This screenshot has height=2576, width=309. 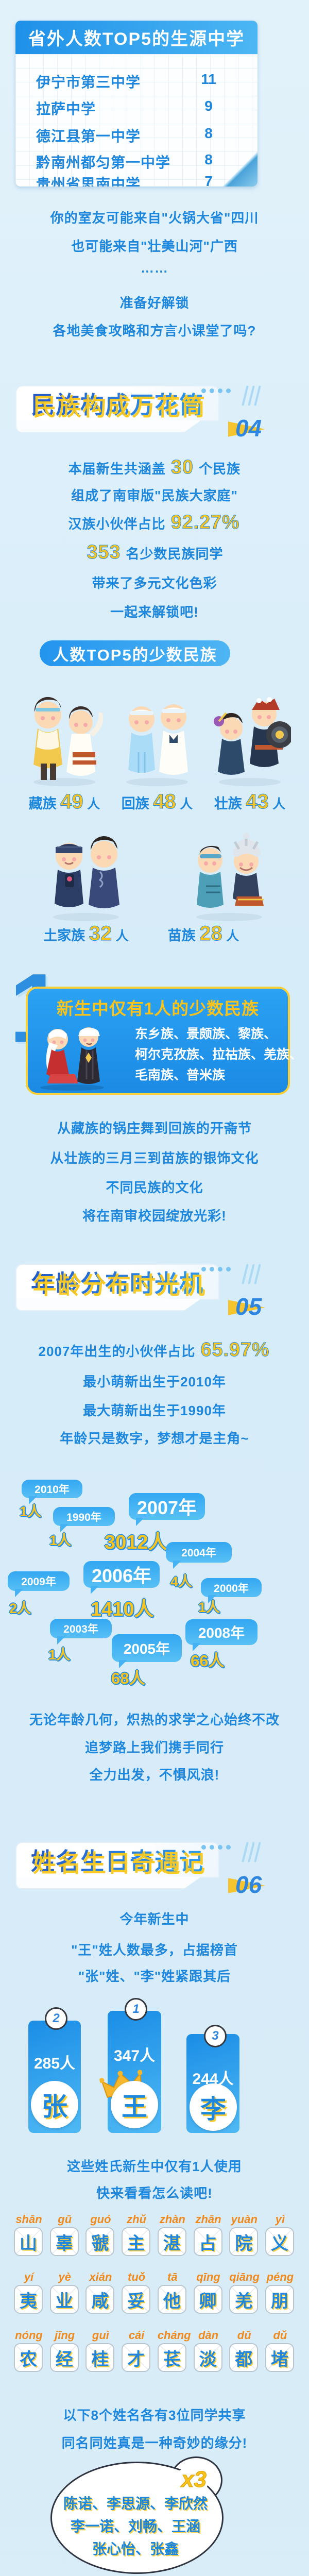 I want to click on ethnicity-stat-line: 一起来解锁吧!, so click(x=154, y=612).